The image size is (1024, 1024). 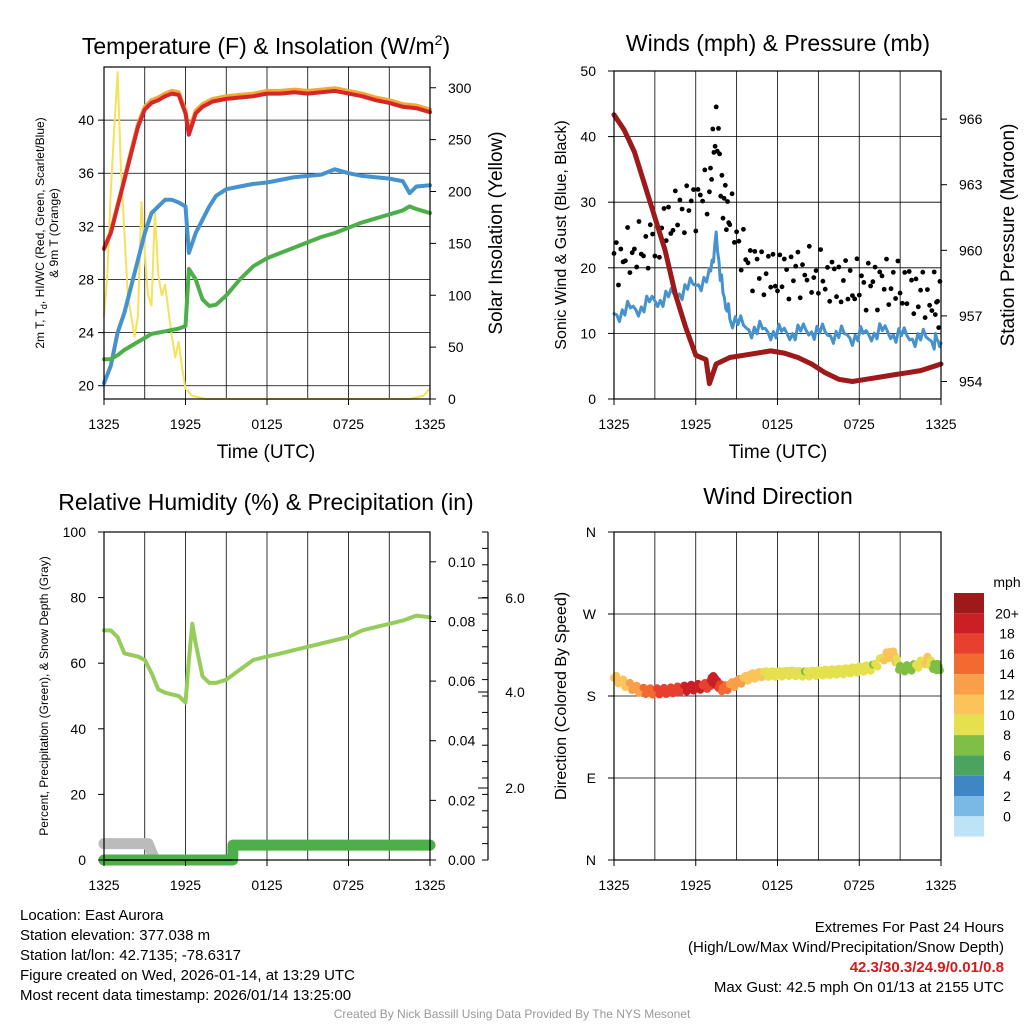 What do you see at coordinates (78, 663) in the screenshot?
I see `y-tick-label: 60` at bounding box center [78, 663].